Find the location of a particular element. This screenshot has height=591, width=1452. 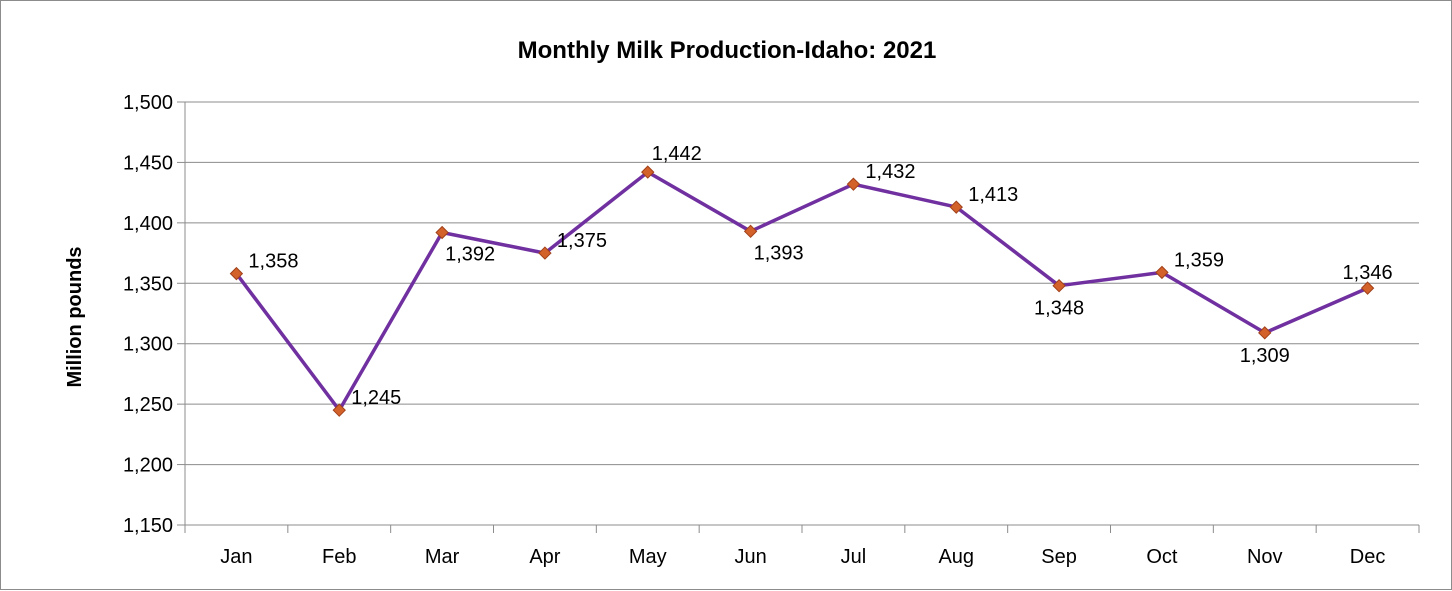

chart-title: Monthly Milk Production-Idaho: 2021 is located at coordinates (727, 50).